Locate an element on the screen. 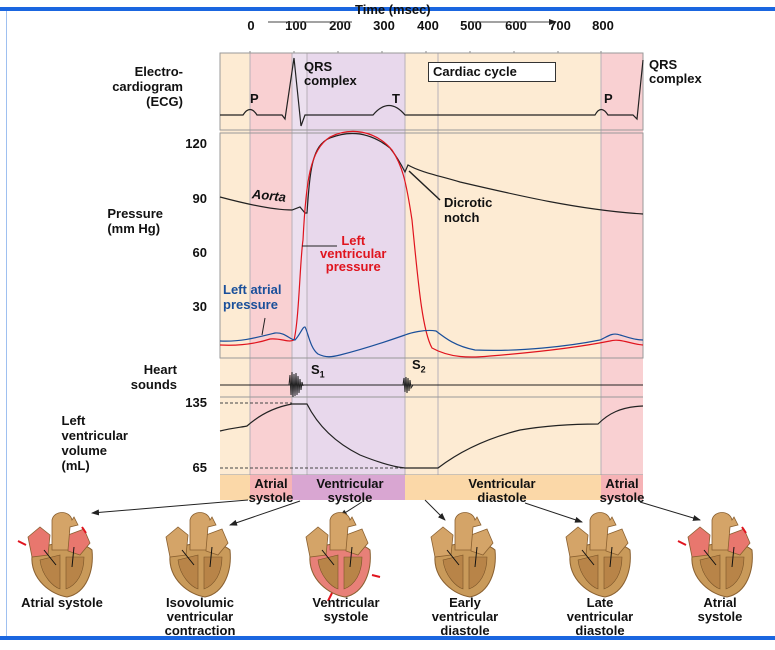 This screenshot has height=650, width=775. bg-ventricular-systole is located at coordinates (356, 264).